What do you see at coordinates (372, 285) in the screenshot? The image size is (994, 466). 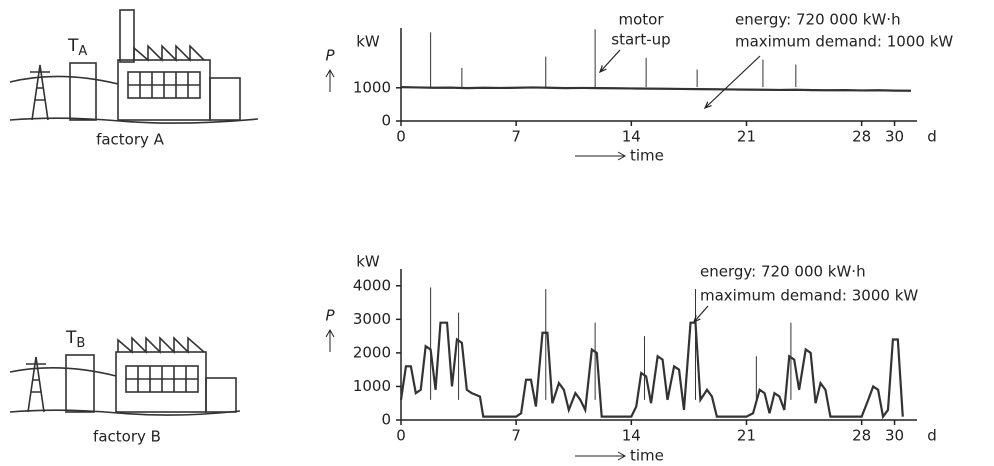 I see `y-tick-label: 4000` at bounding box center [372, 285].